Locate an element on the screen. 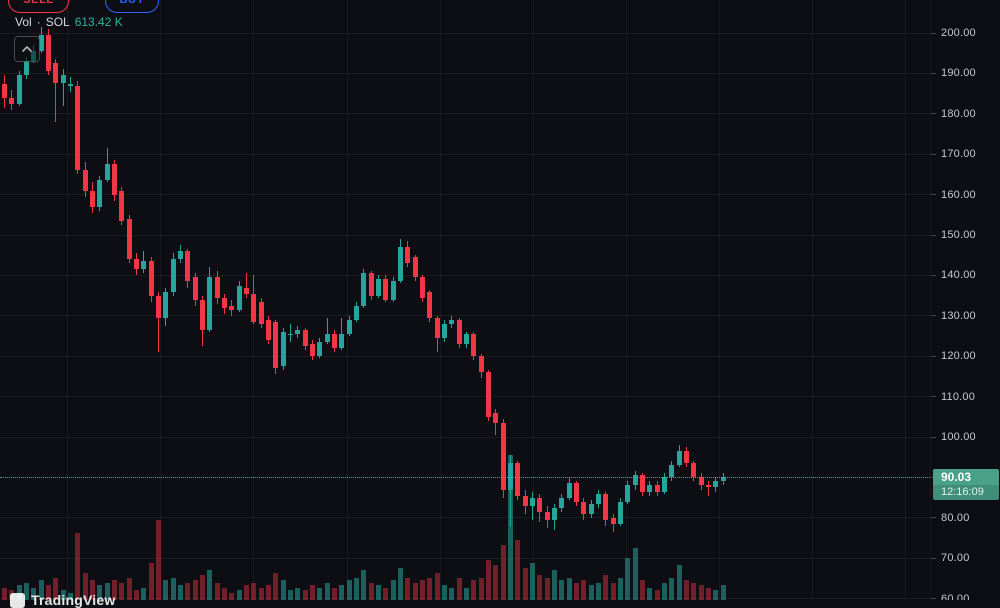  tradingview-watermark: TradingView is located at coordinates (62, 600).